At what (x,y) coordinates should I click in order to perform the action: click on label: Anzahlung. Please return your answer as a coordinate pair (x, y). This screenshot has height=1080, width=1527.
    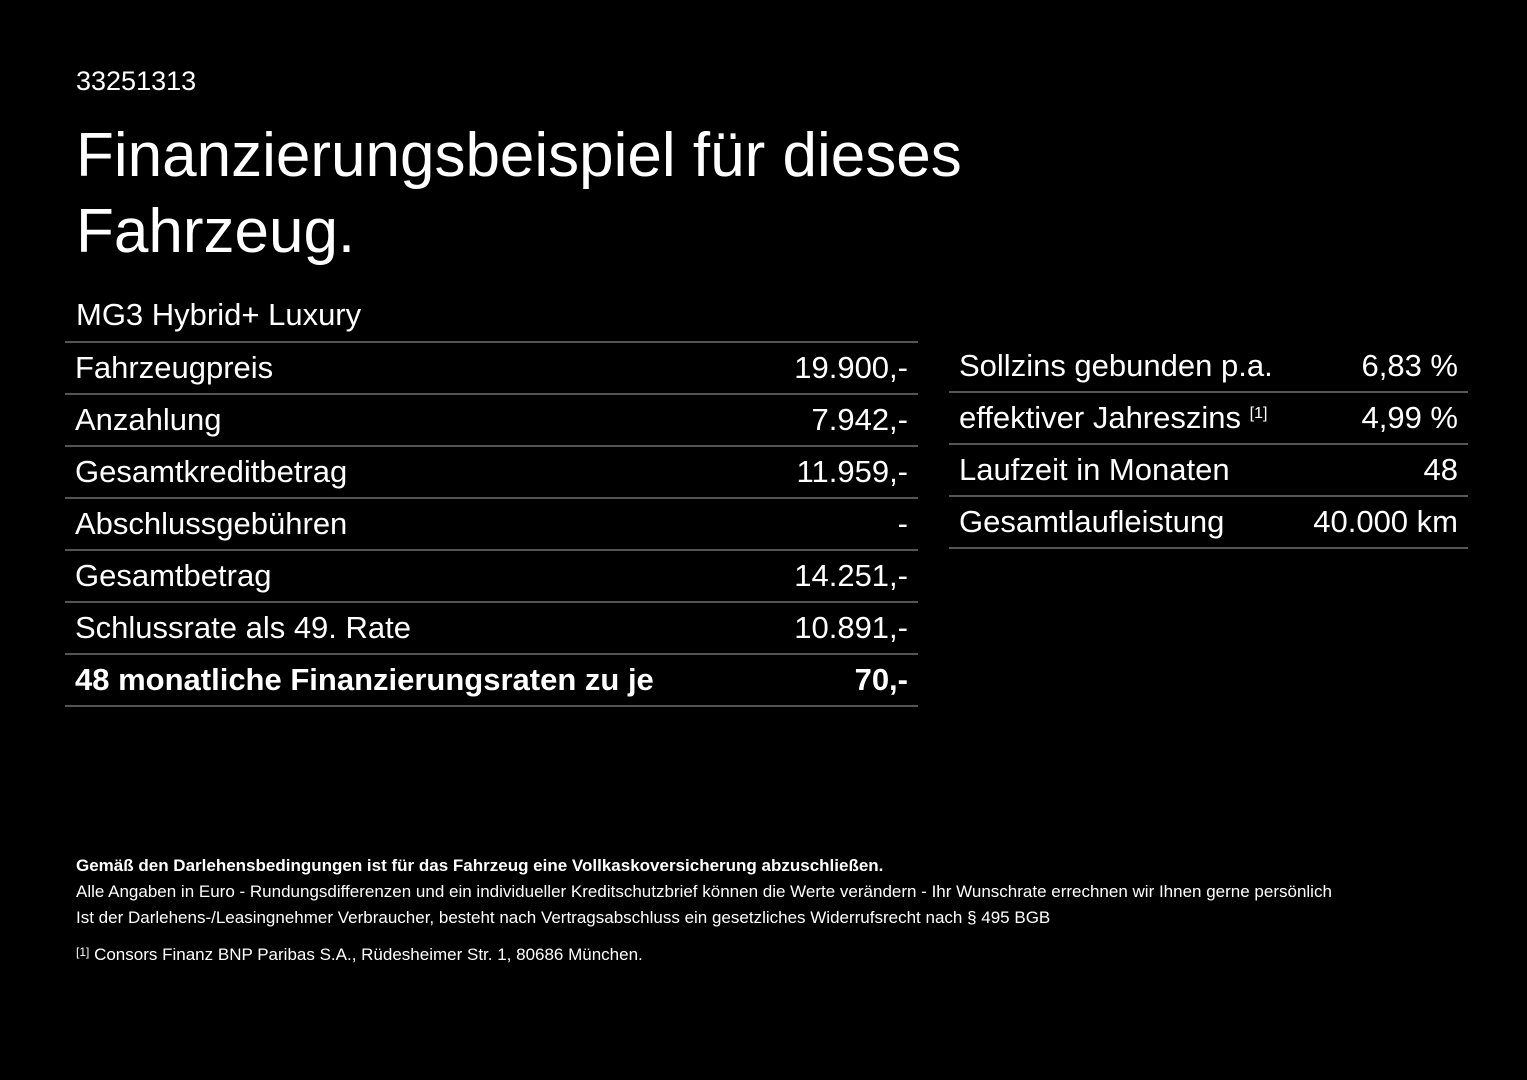
    Looking at the image, I should click on (414, 420).